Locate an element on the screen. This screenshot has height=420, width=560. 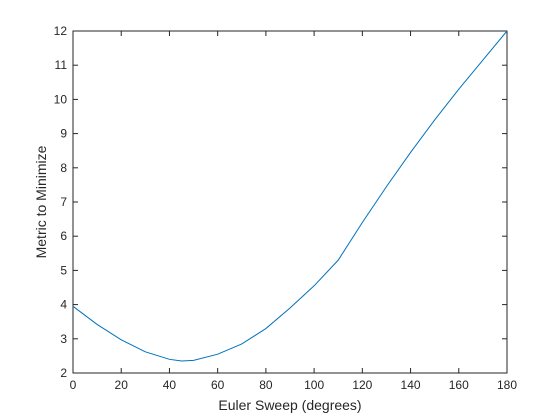
x-tick-label: 80 is located at coordinates (266, 385).